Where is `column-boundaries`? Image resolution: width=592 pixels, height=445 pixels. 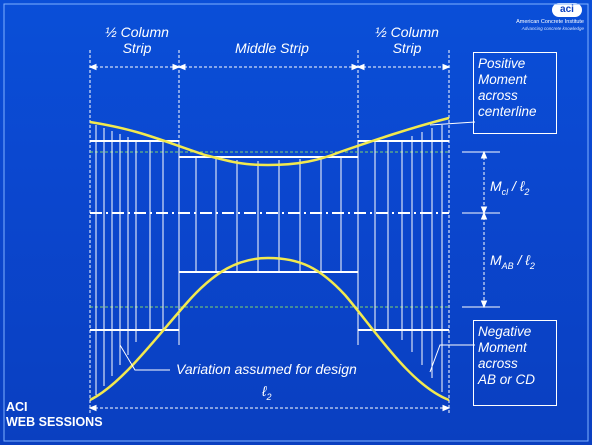
column-boundaries is located at coordinates (268, 242).